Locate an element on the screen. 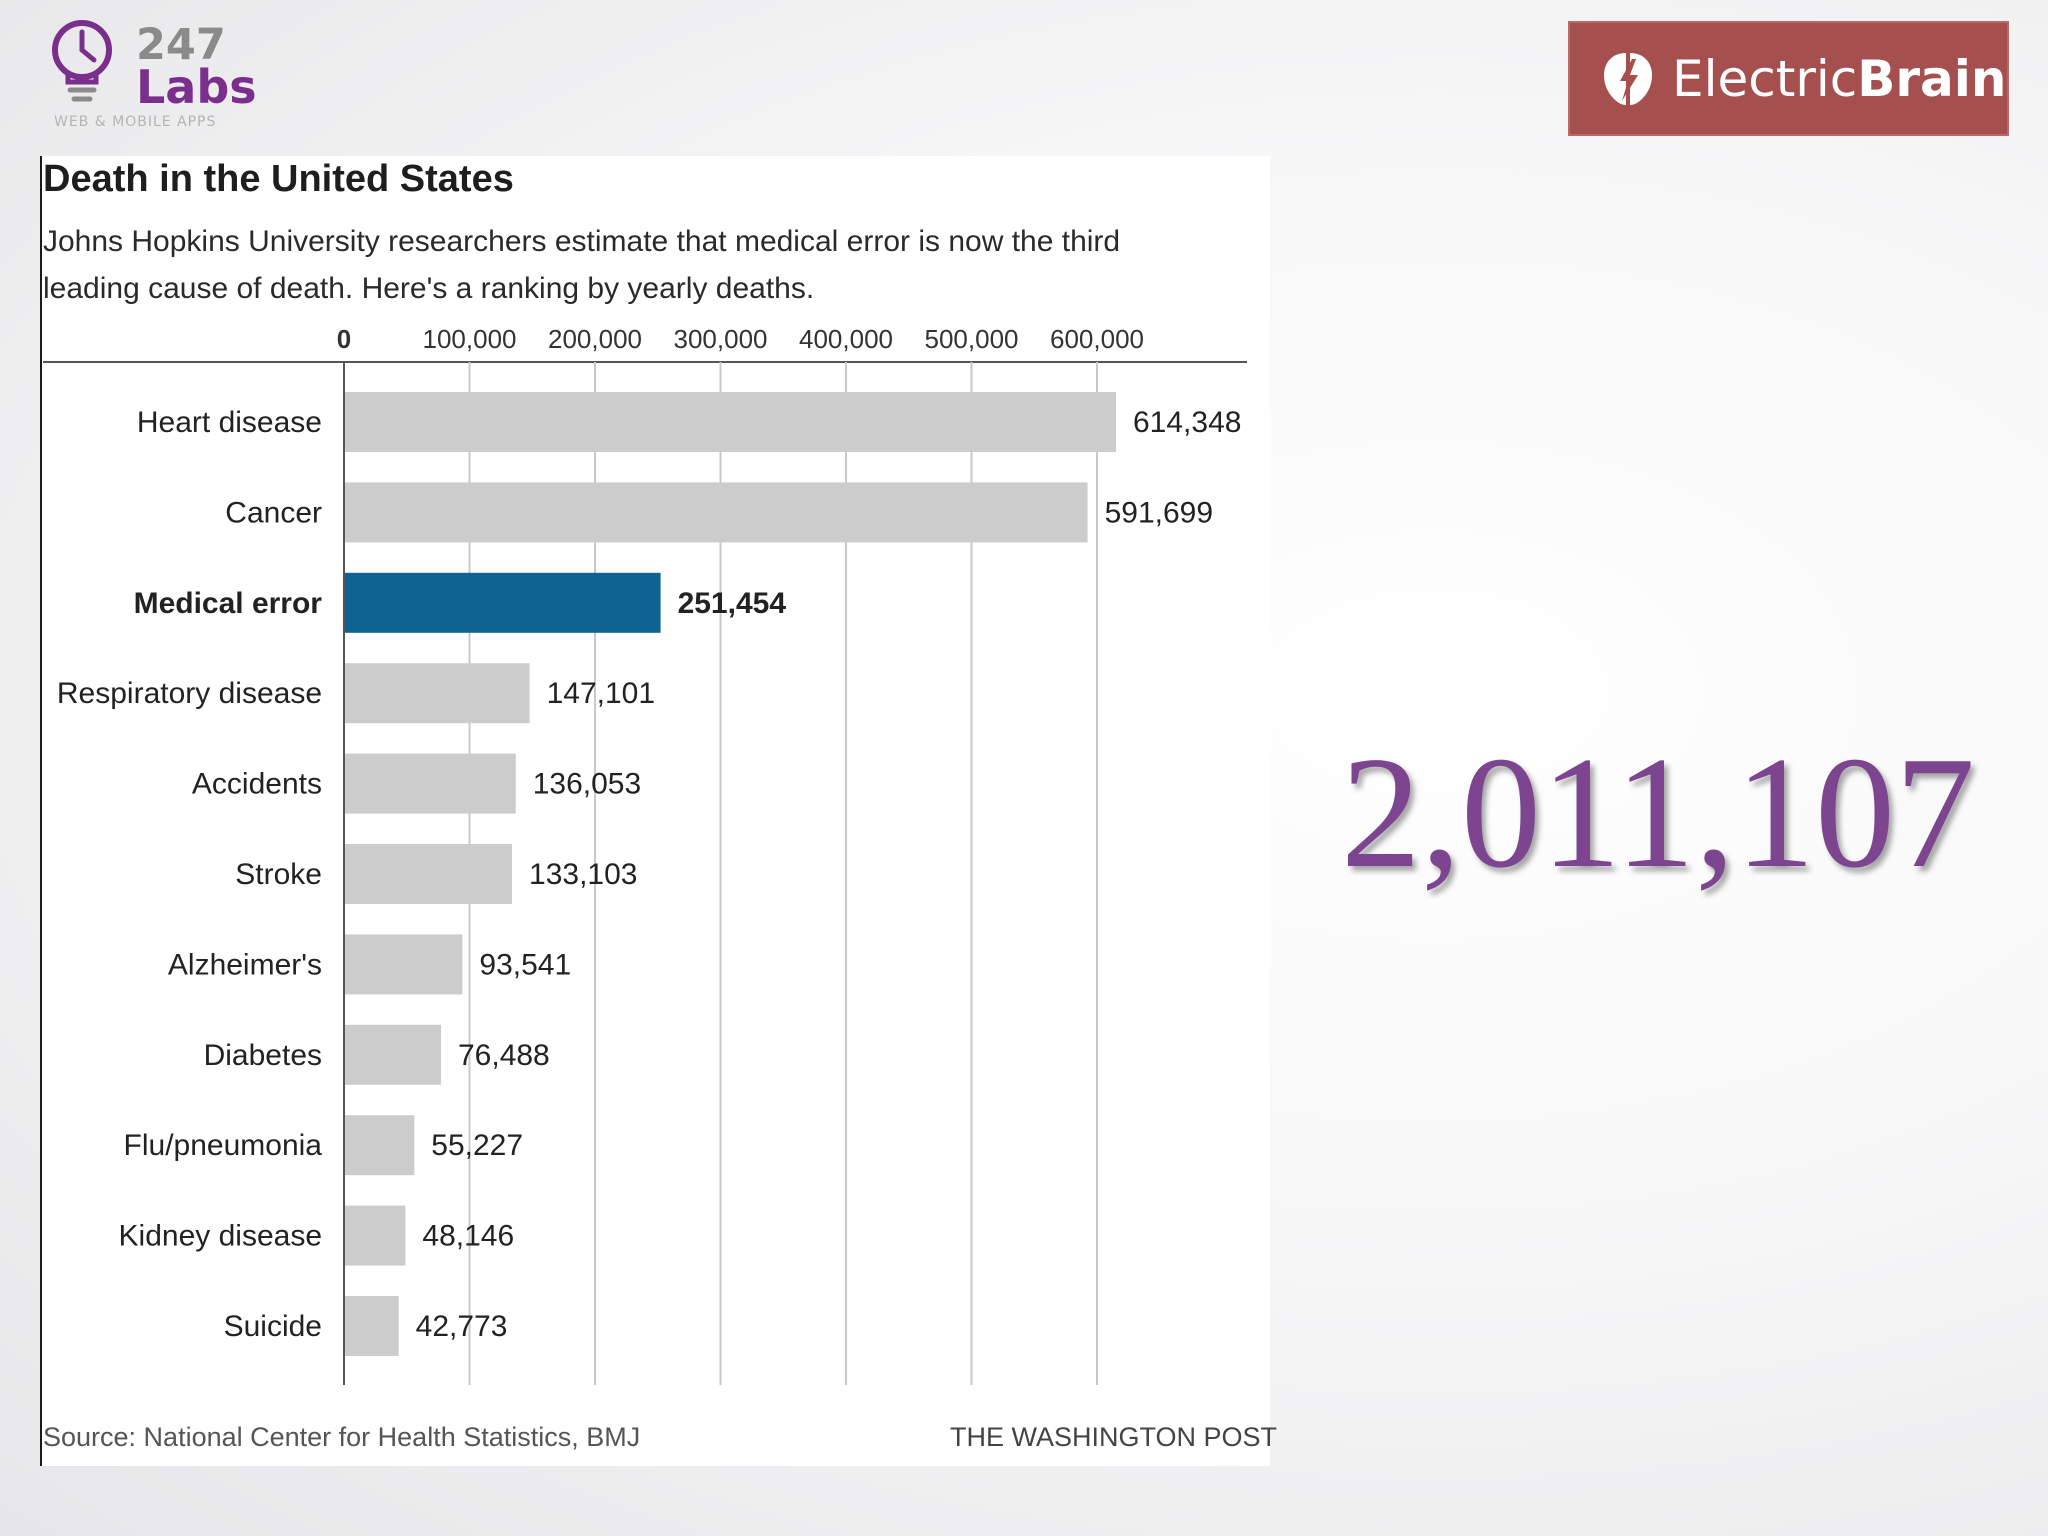 The width and height of the screenshot is (2048, 1536). labs-word: Labs is located at coordinates (196, 87).